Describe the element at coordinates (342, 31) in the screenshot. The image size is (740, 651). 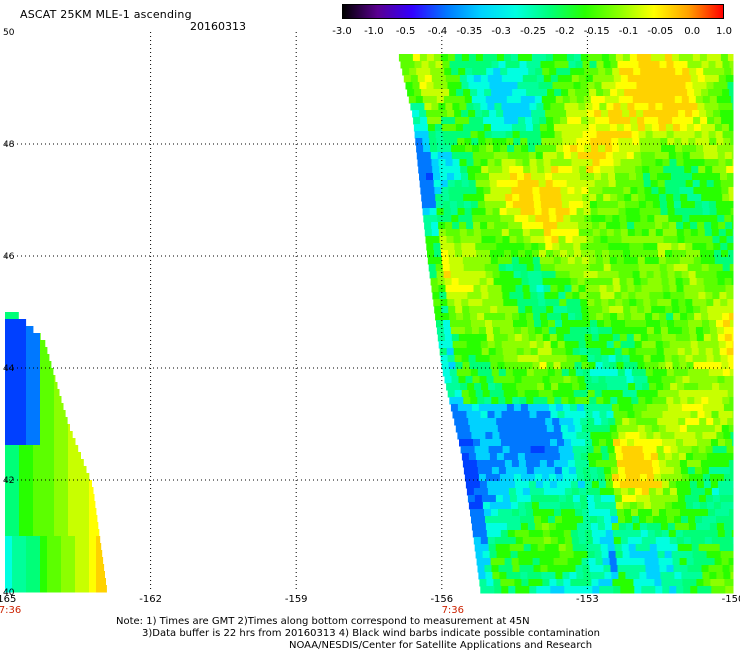
I see `colorbar-tick-label: -3.0` at that location.